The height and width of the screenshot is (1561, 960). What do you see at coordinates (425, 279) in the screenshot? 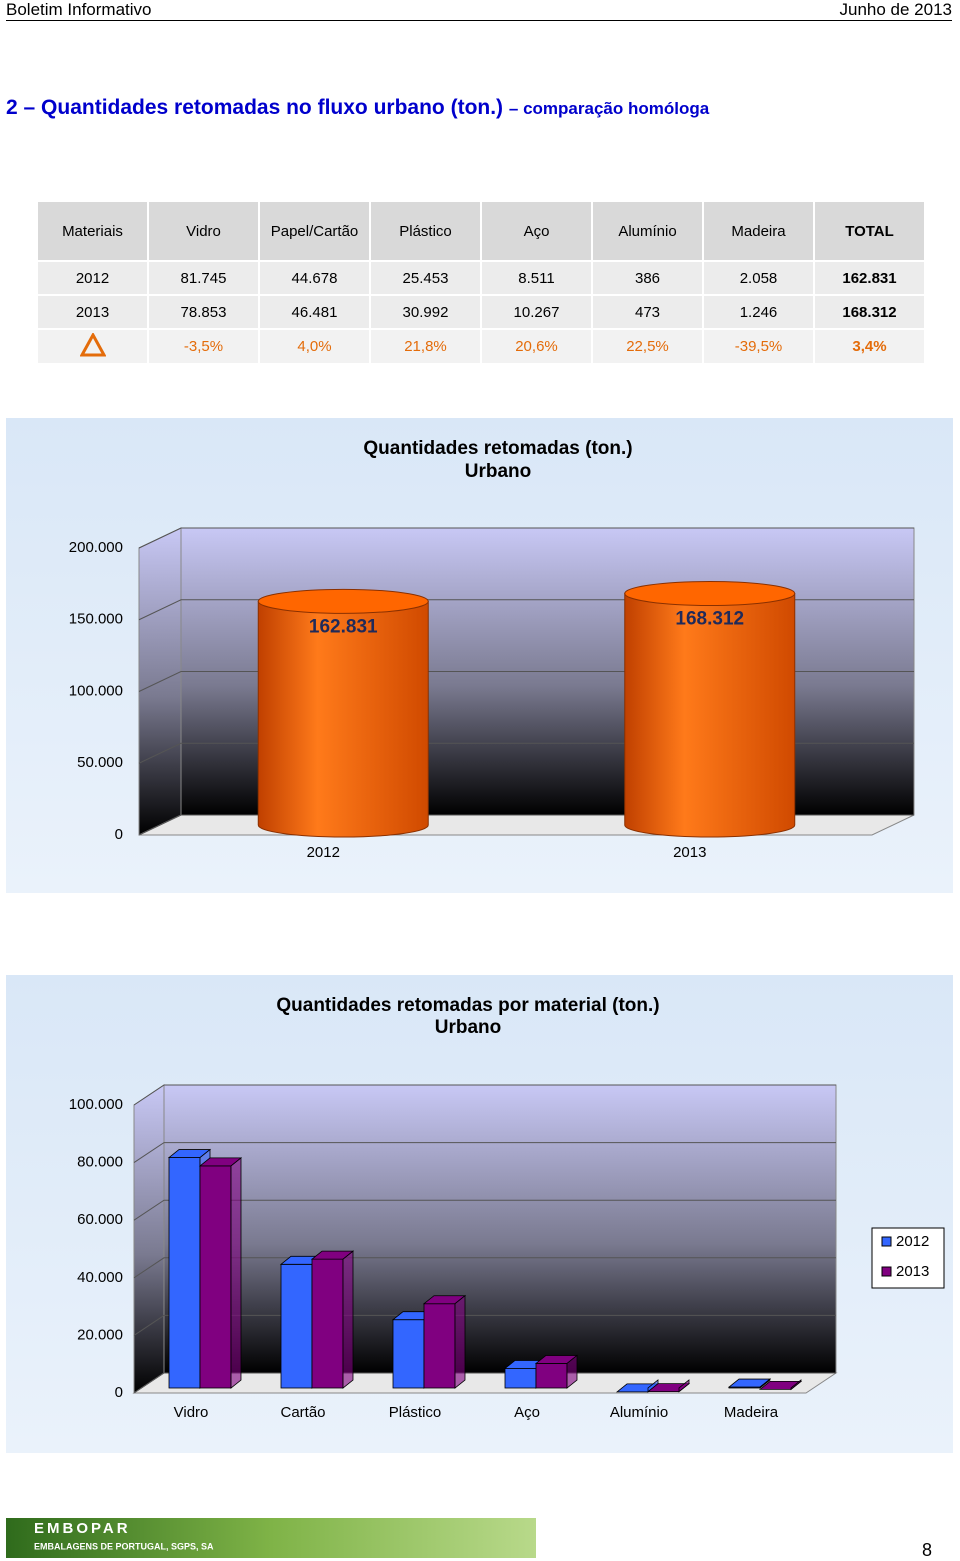
I see `table-cell: 25.453` at bounding box center [425, 279].